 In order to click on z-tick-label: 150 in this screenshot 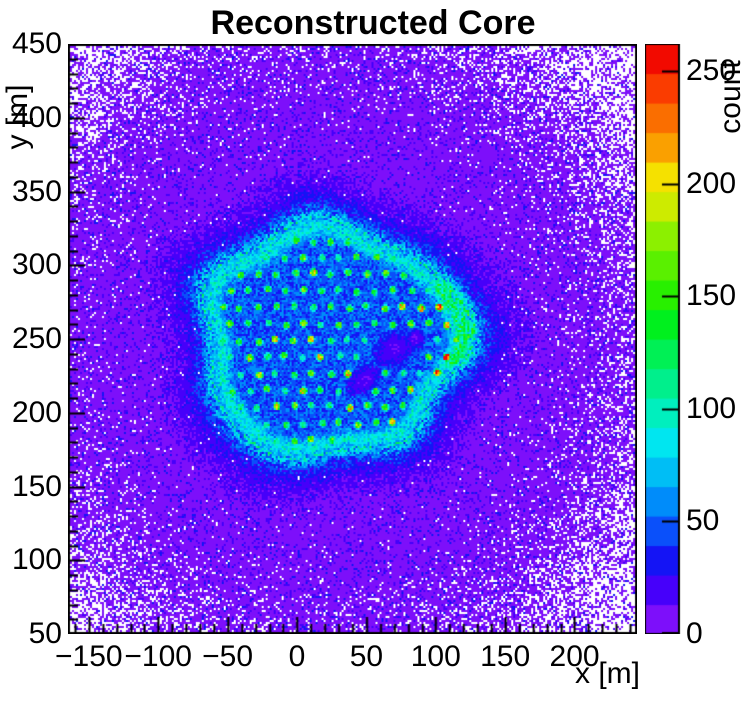, I will do `click(711, 296)`.